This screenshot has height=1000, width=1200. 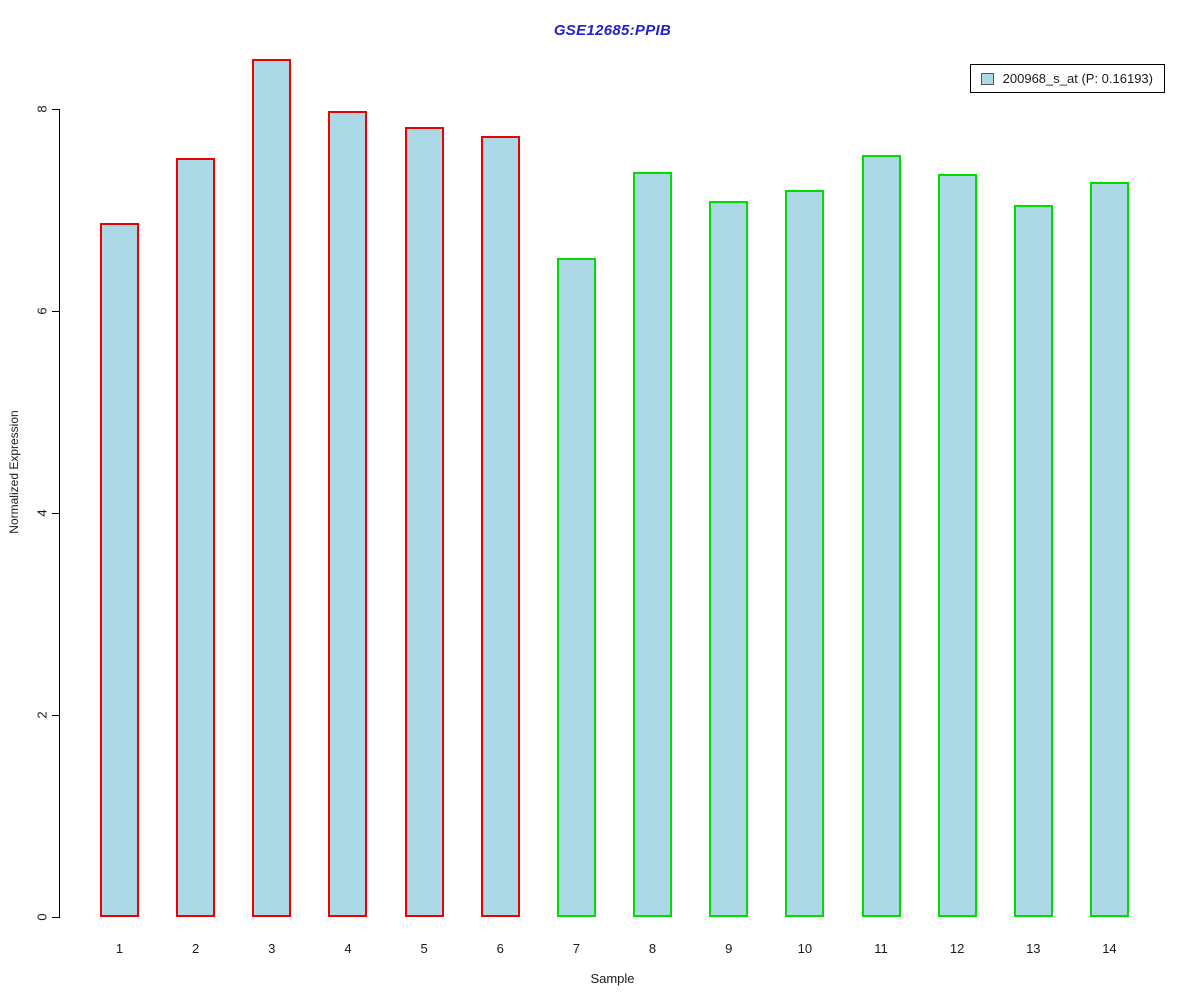 What do you see at coordinates (612, 978) in the screenshot?
I see `x-axis-title: Sample` at bounding box center [612, 978].